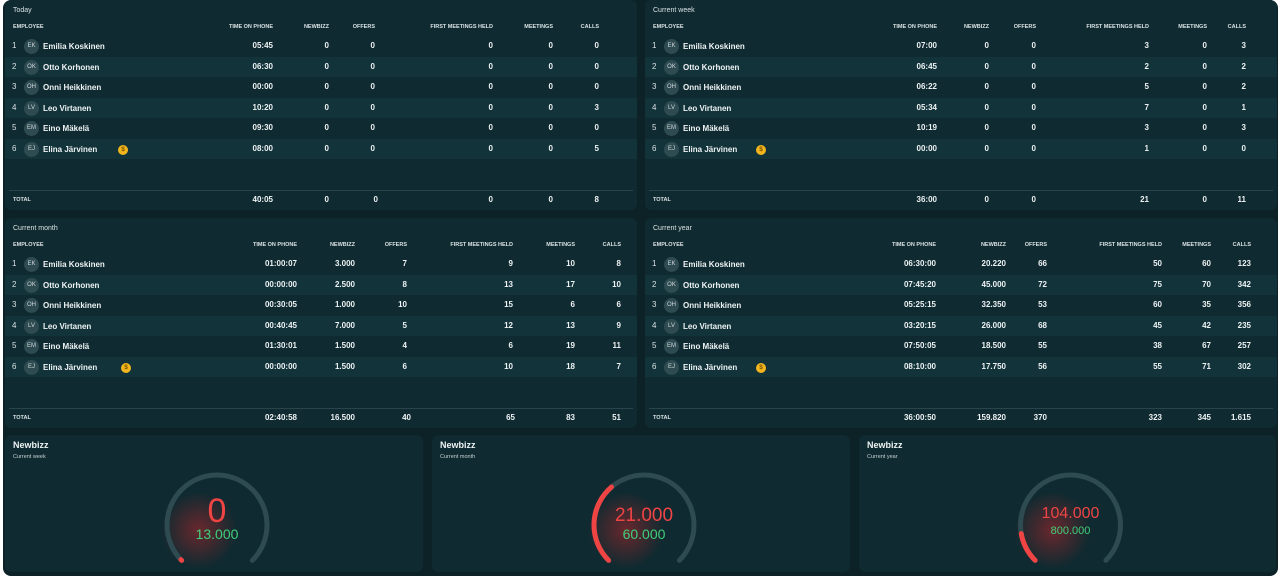 This screenshot has height=578, width=1280. I want to click on table-row: 5 EM Eino Mäkelä 07:50:05 18.500 55 38 67 257, so click(961, 346).